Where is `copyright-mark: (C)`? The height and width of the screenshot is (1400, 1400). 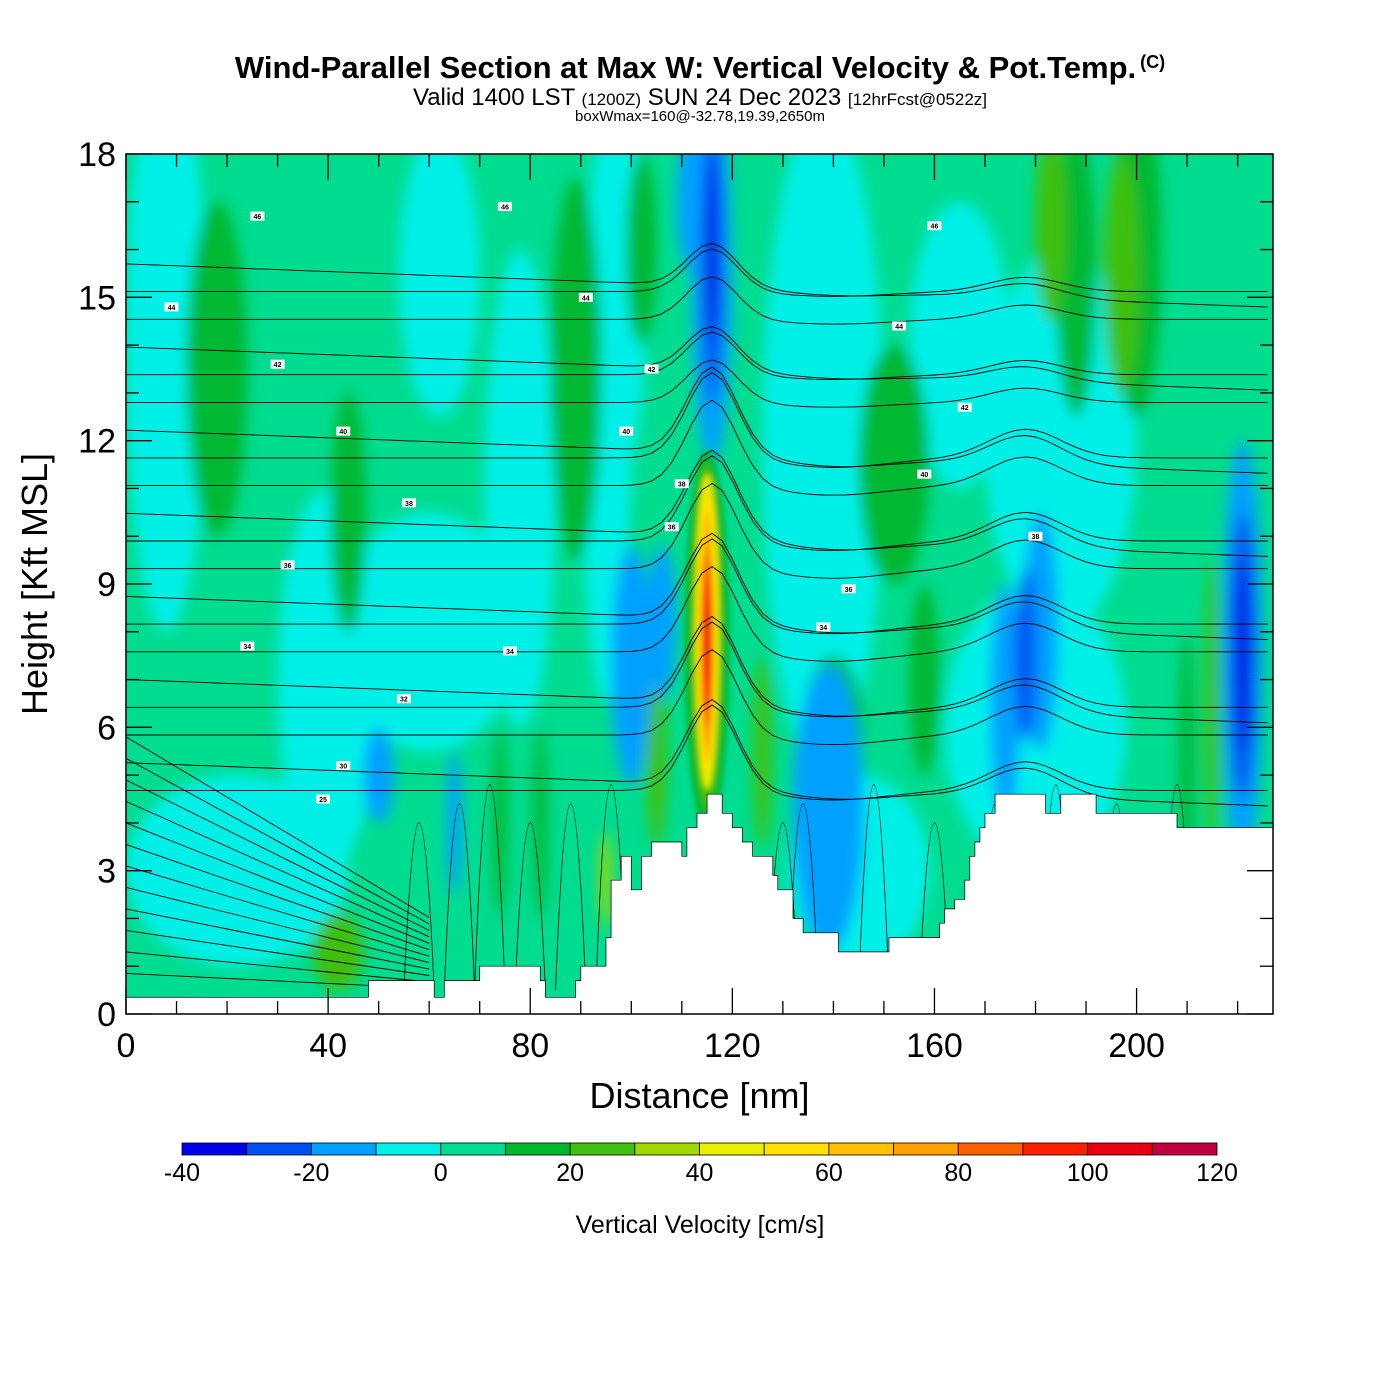 copyright-mark: (C) is located at coordinates (1153, 62).